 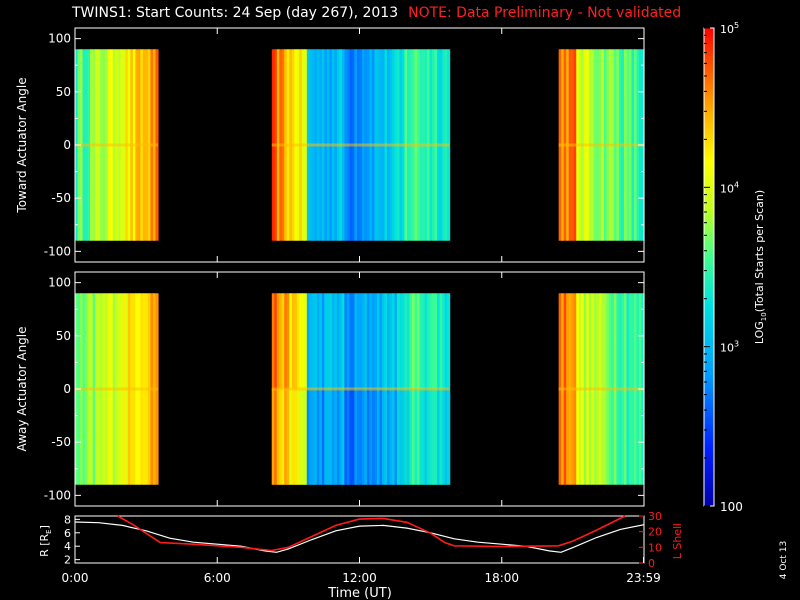 I want to click on colorbar-label-main: LOG, so click(x=759, y=332).